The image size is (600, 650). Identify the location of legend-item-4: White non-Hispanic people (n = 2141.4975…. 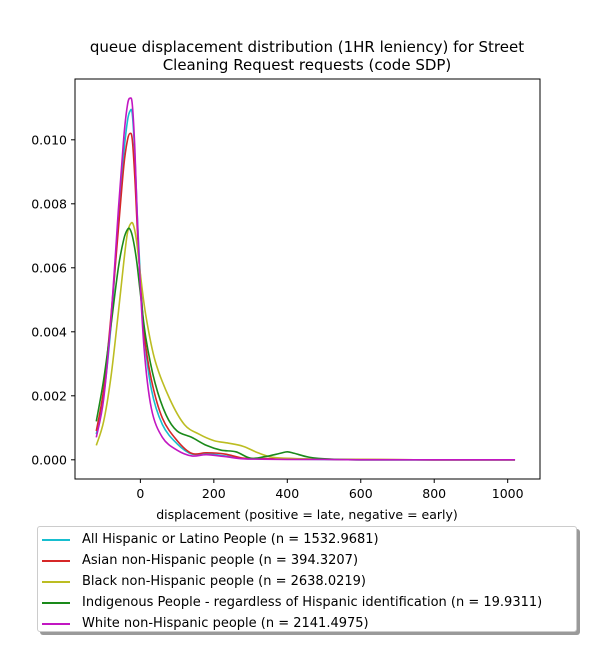
(307, 623).